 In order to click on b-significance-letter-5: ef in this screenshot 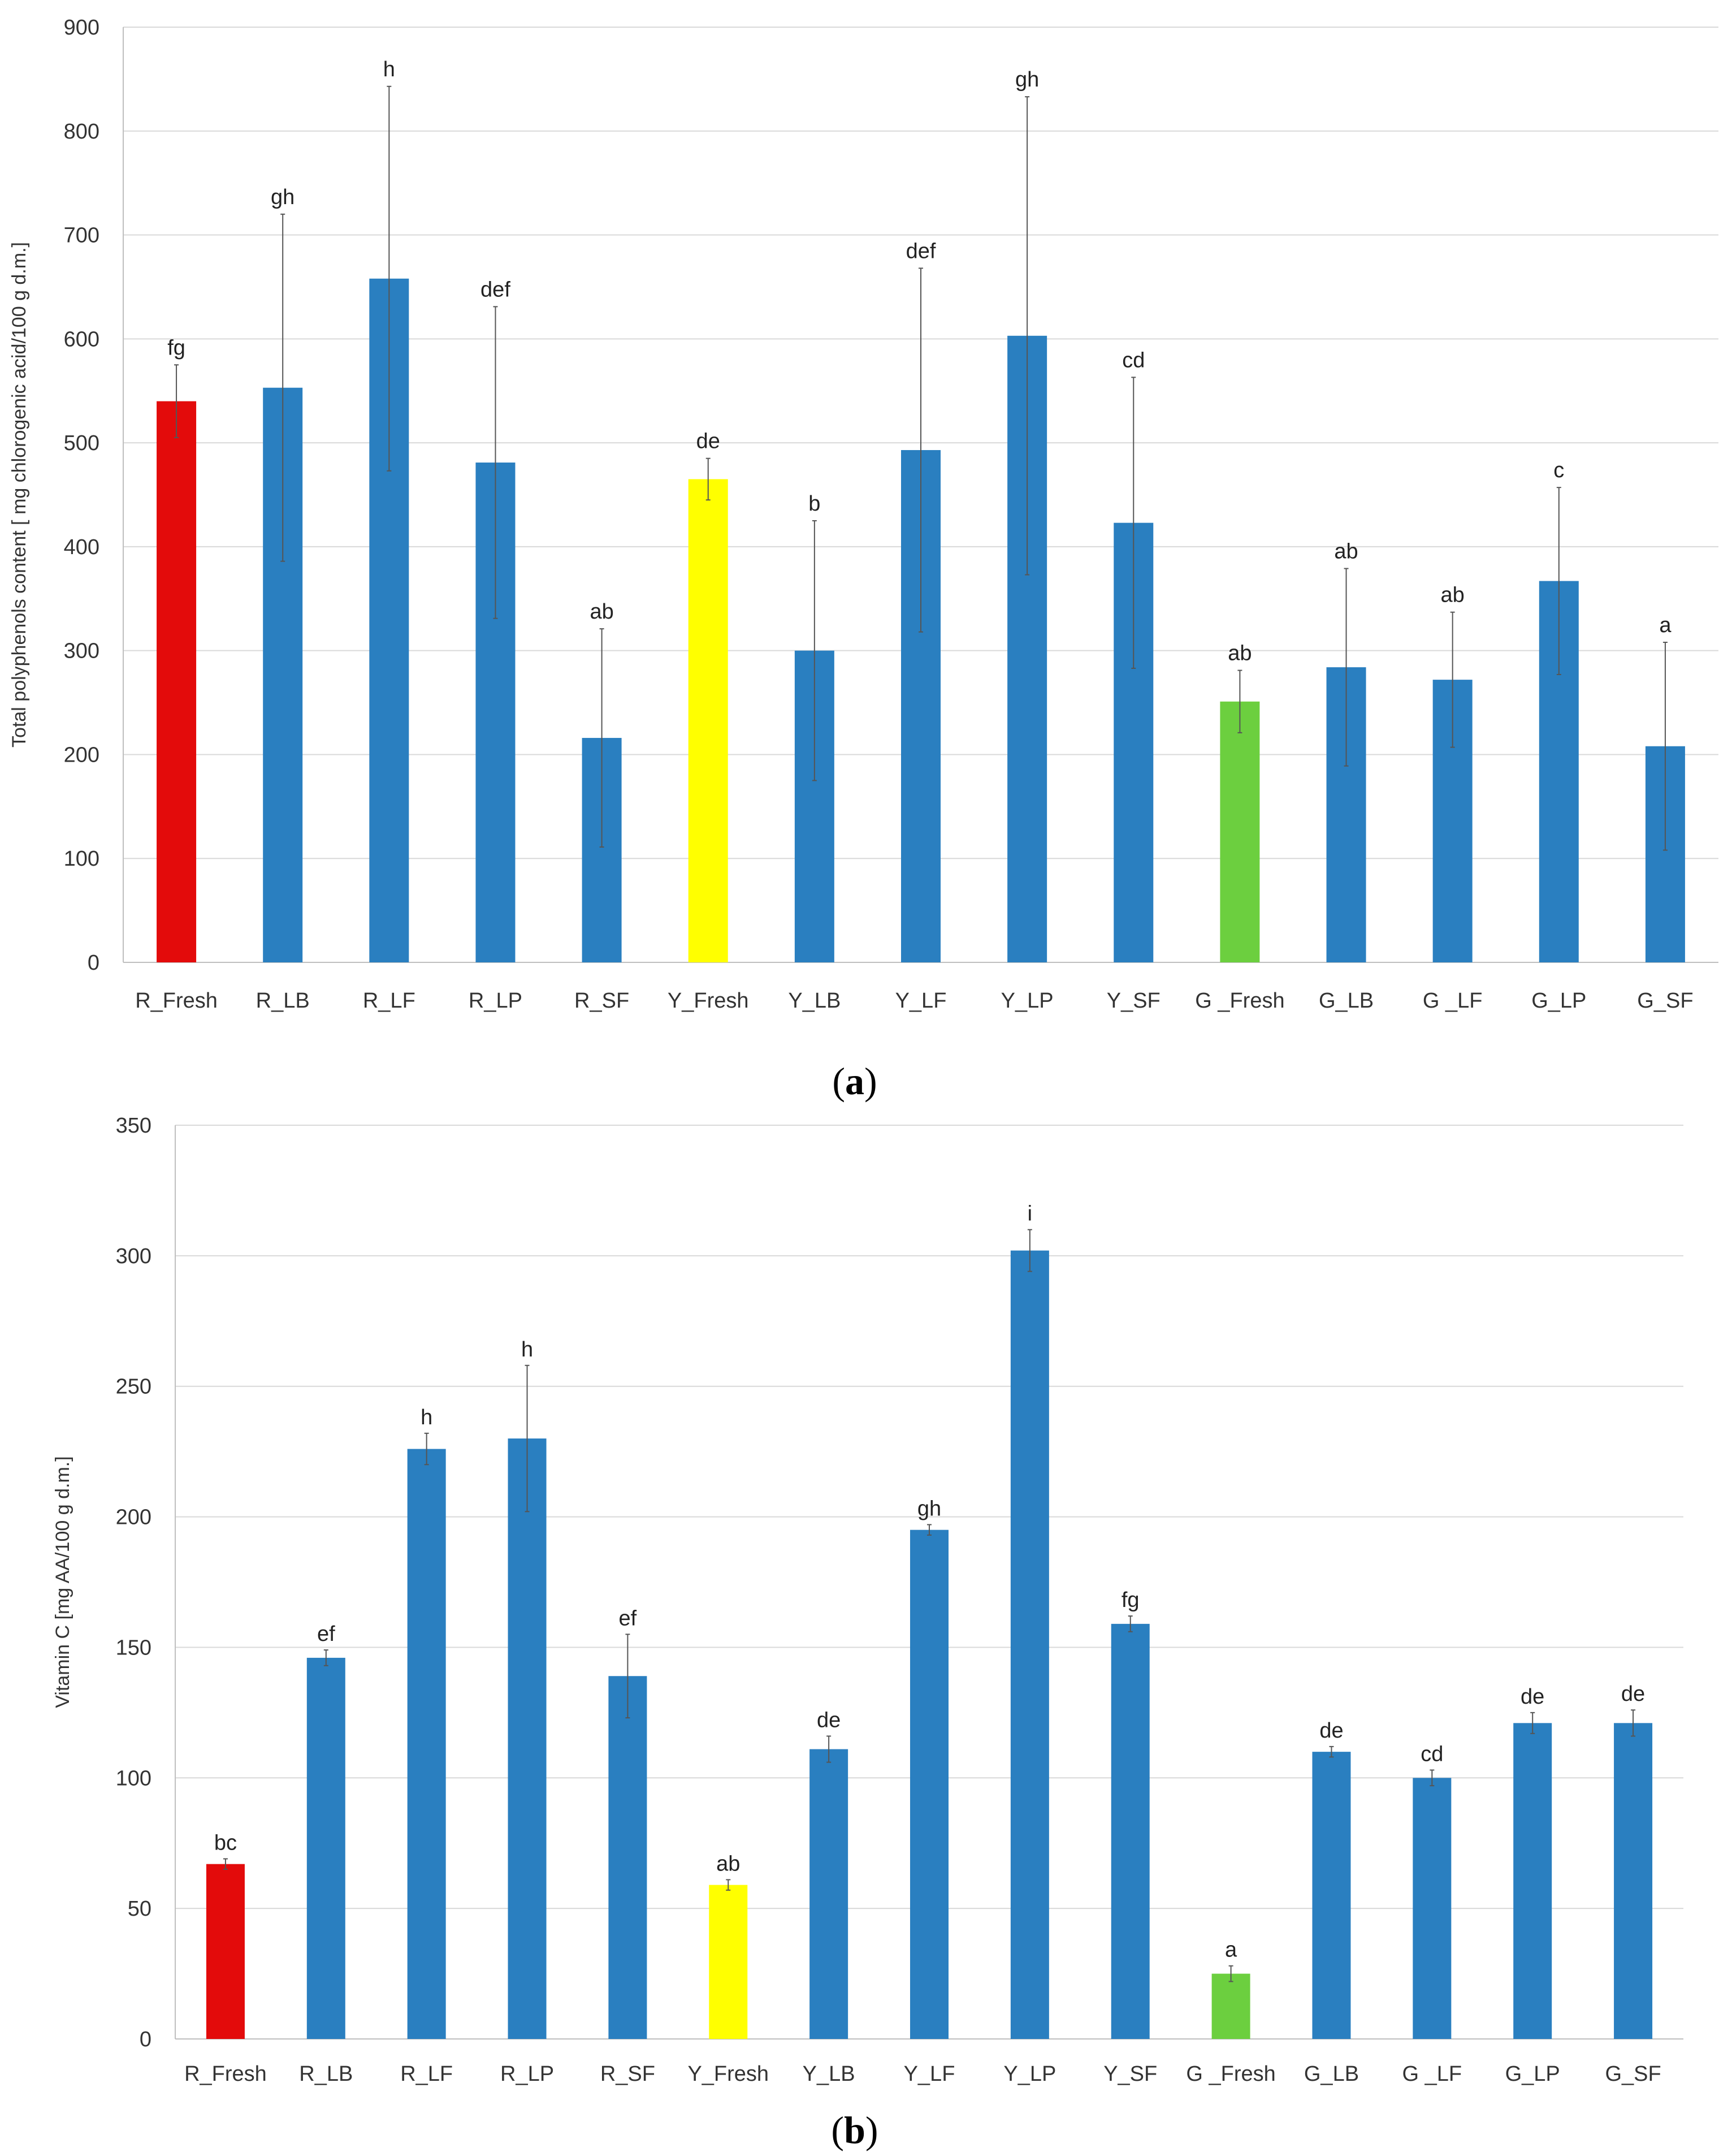, I will do `click(628, 1618)`.